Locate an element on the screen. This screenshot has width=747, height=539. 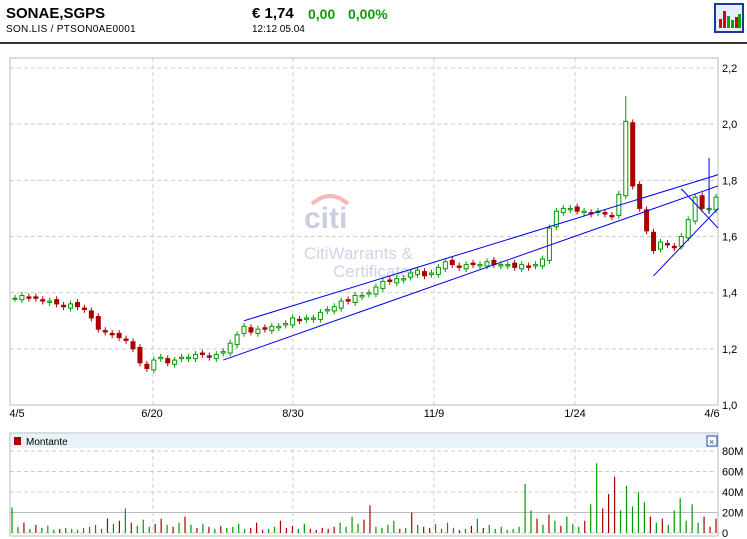
watermark-line1: CitiWarrants & is located at coordinates (359, 253).